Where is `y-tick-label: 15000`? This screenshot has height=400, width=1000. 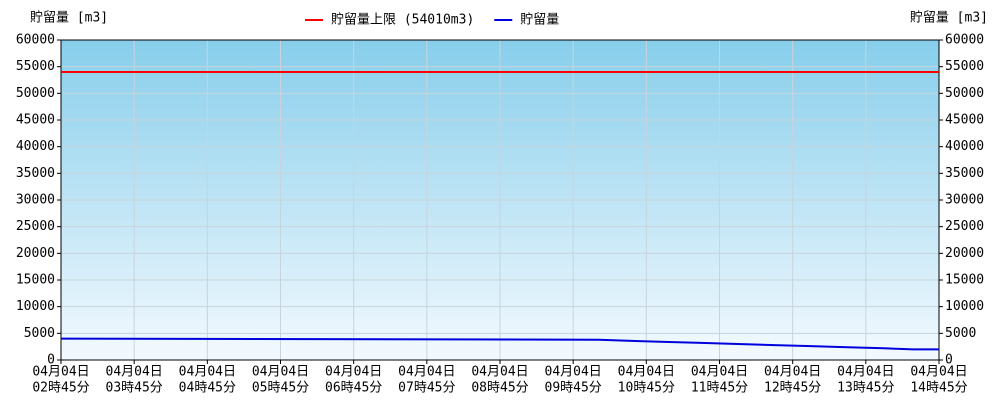 y-tick-label: 15000 is located at coordinates (35, 280).